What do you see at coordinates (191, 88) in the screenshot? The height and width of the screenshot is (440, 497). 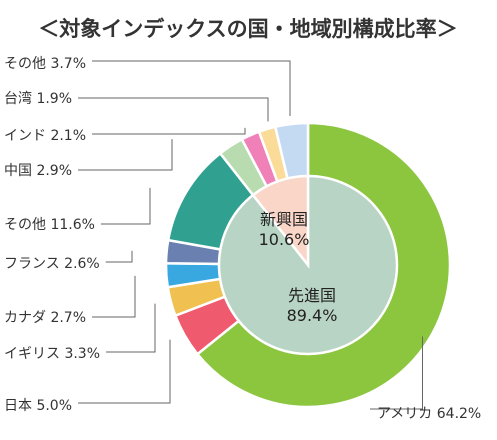 I see `leader-line-その他-新興国-` at bounding box center [191, 88].